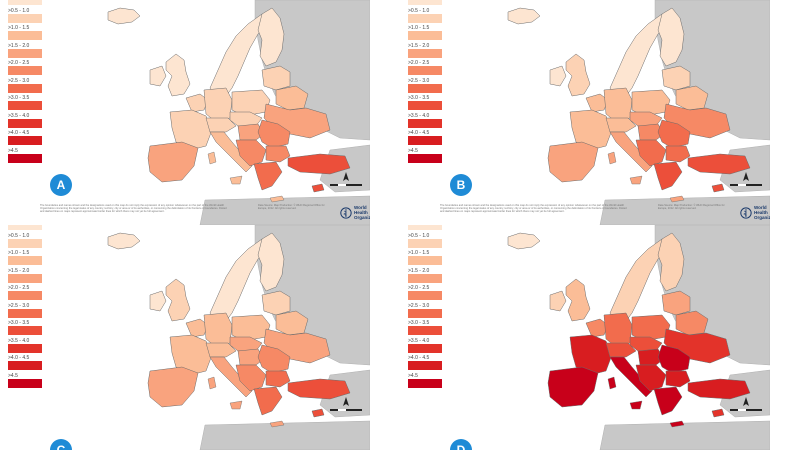 The height and width of the screenshot is (450, 800). Describe the element at coordinates (524, 16) in the screenshot. I see `country-iceland` at that location.